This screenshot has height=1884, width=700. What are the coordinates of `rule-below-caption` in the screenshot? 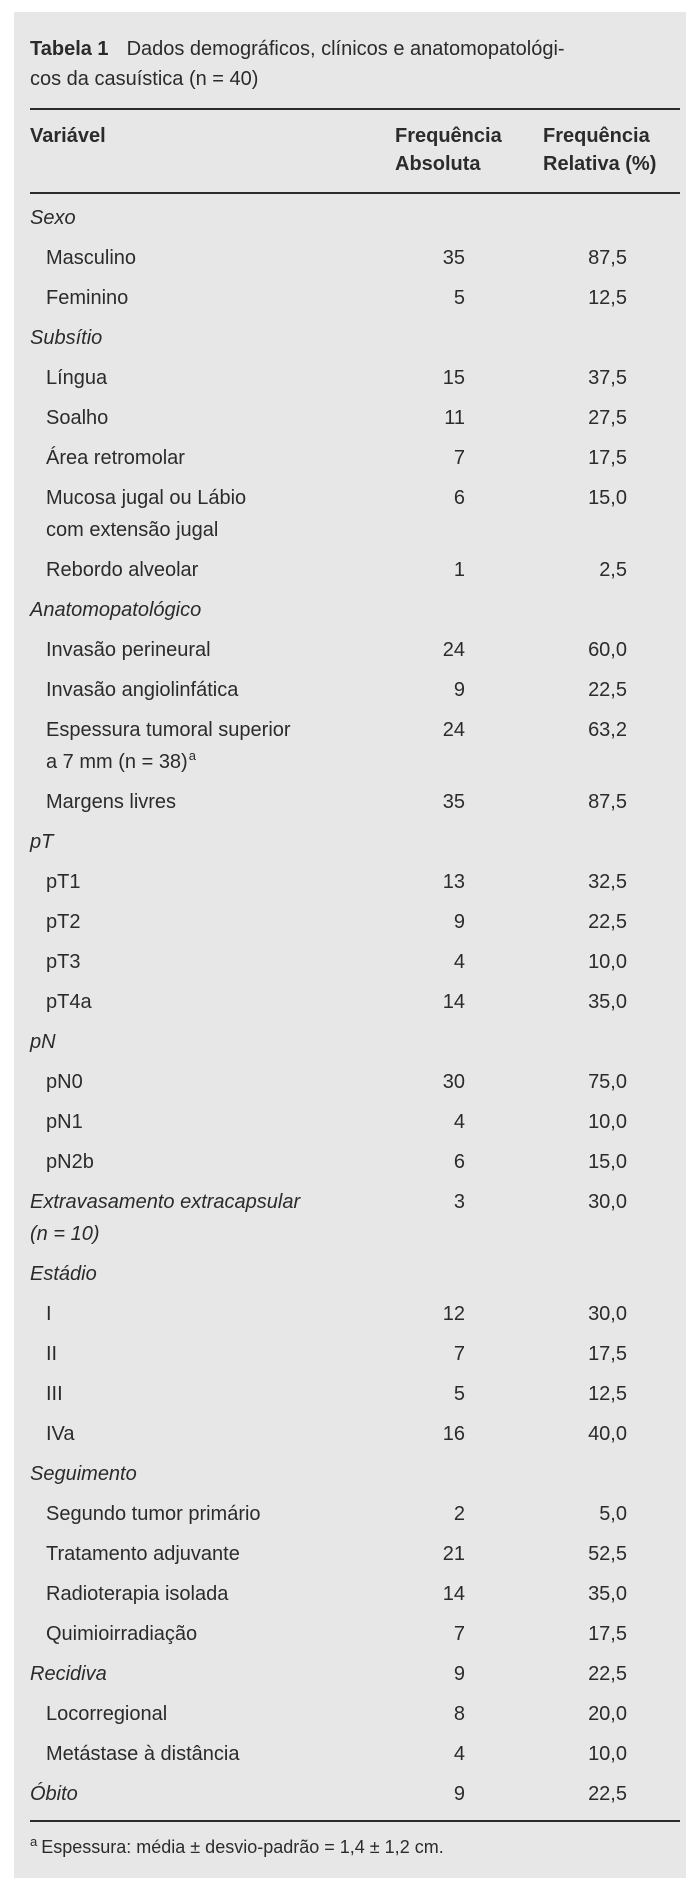 It's located at (355, 109).